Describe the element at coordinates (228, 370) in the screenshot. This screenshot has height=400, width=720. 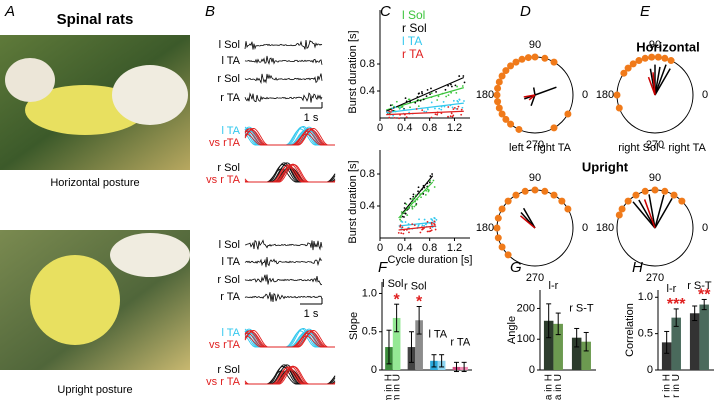
I see `overlay-label: r Sol` at that location.